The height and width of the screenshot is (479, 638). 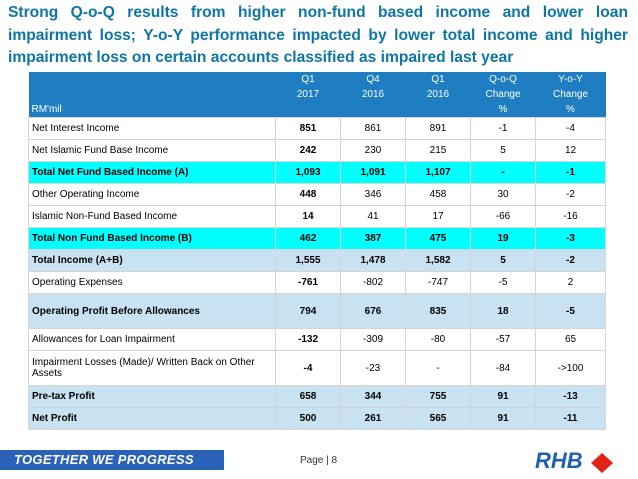 What do you see at coordinates (373, 396) in the screenshot?
I see `cell: 344` at bounding box center [373, 396].